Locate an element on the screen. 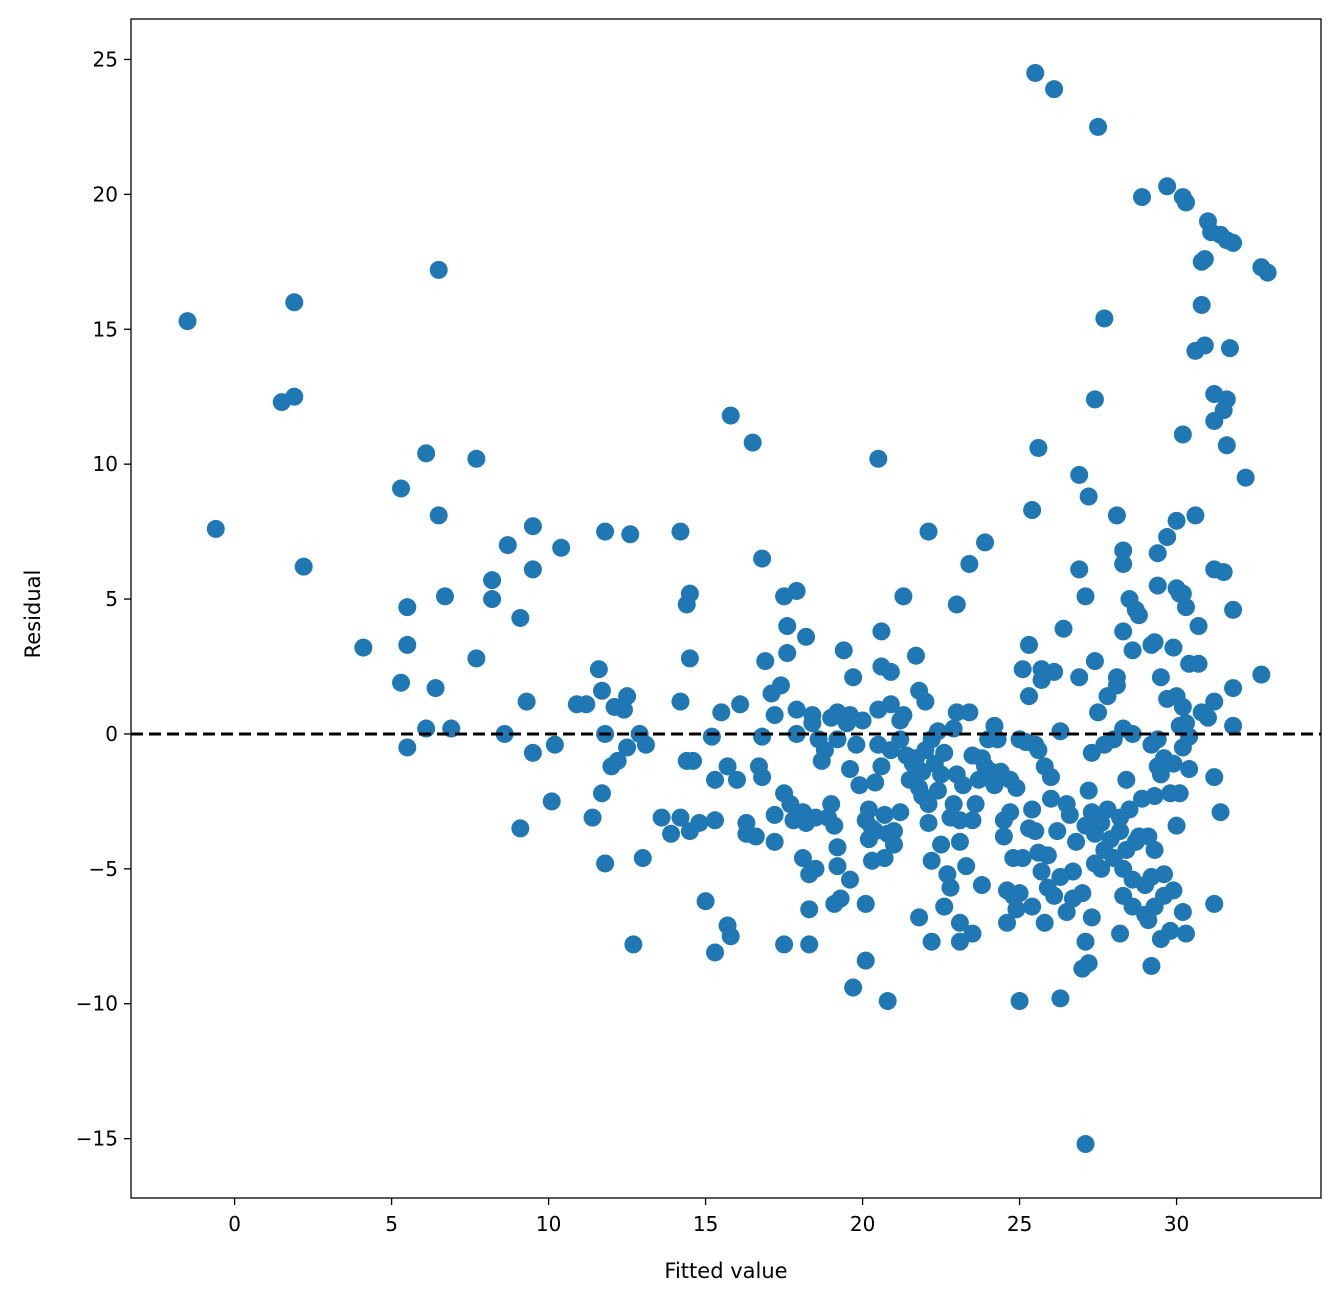 This screenshot has width=1340, height=1302. x-tick-label: 15 is located at coordinates (705, 1224).